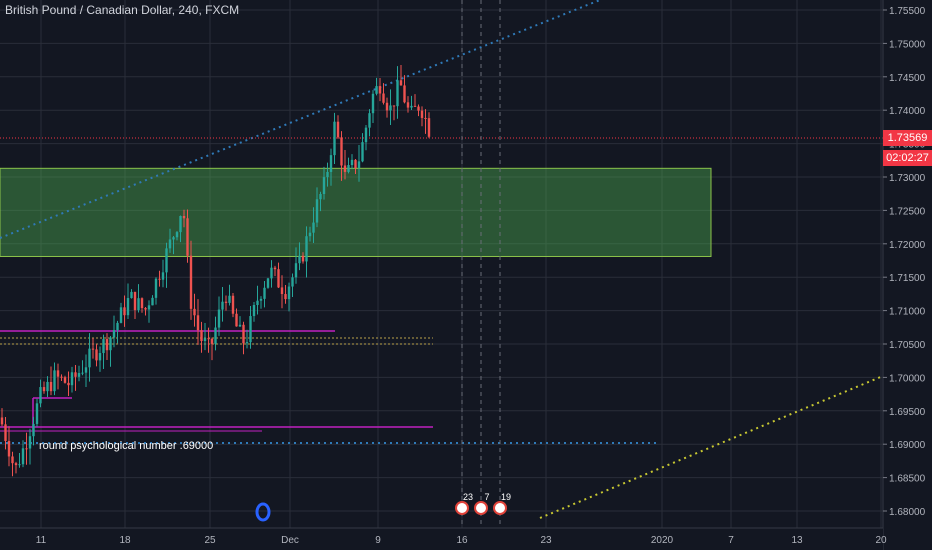 The height and width of the screenshot is (550, 932). Describe the element at coordinates (907, 378) in the screenshot. I see `price-tick-label: 1.70000` at that location.